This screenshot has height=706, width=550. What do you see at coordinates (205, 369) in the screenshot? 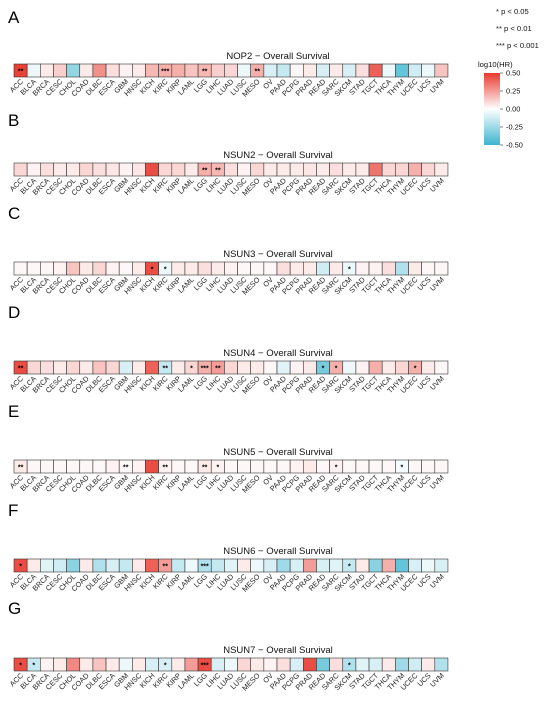
I see `significance-stars: ***` at bounding box center [205, 369].